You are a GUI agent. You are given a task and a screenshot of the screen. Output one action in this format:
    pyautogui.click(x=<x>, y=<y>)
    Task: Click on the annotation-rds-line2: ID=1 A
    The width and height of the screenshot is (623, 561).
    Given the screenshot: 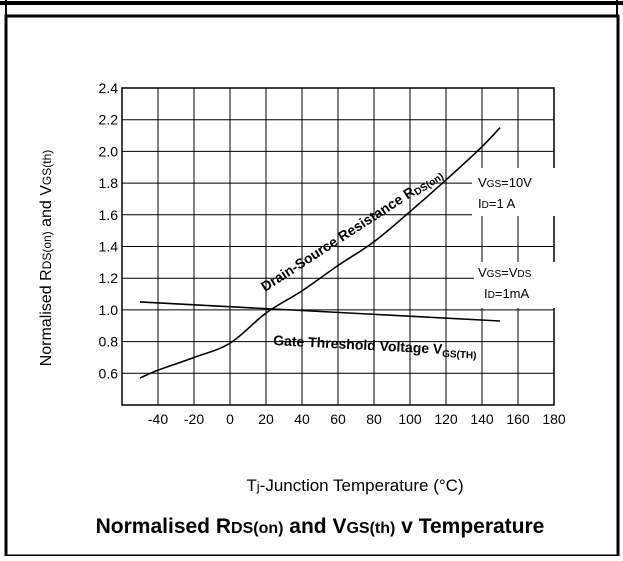 What is the action you would take?
    pyautogui.click(x=497, y=203)
    